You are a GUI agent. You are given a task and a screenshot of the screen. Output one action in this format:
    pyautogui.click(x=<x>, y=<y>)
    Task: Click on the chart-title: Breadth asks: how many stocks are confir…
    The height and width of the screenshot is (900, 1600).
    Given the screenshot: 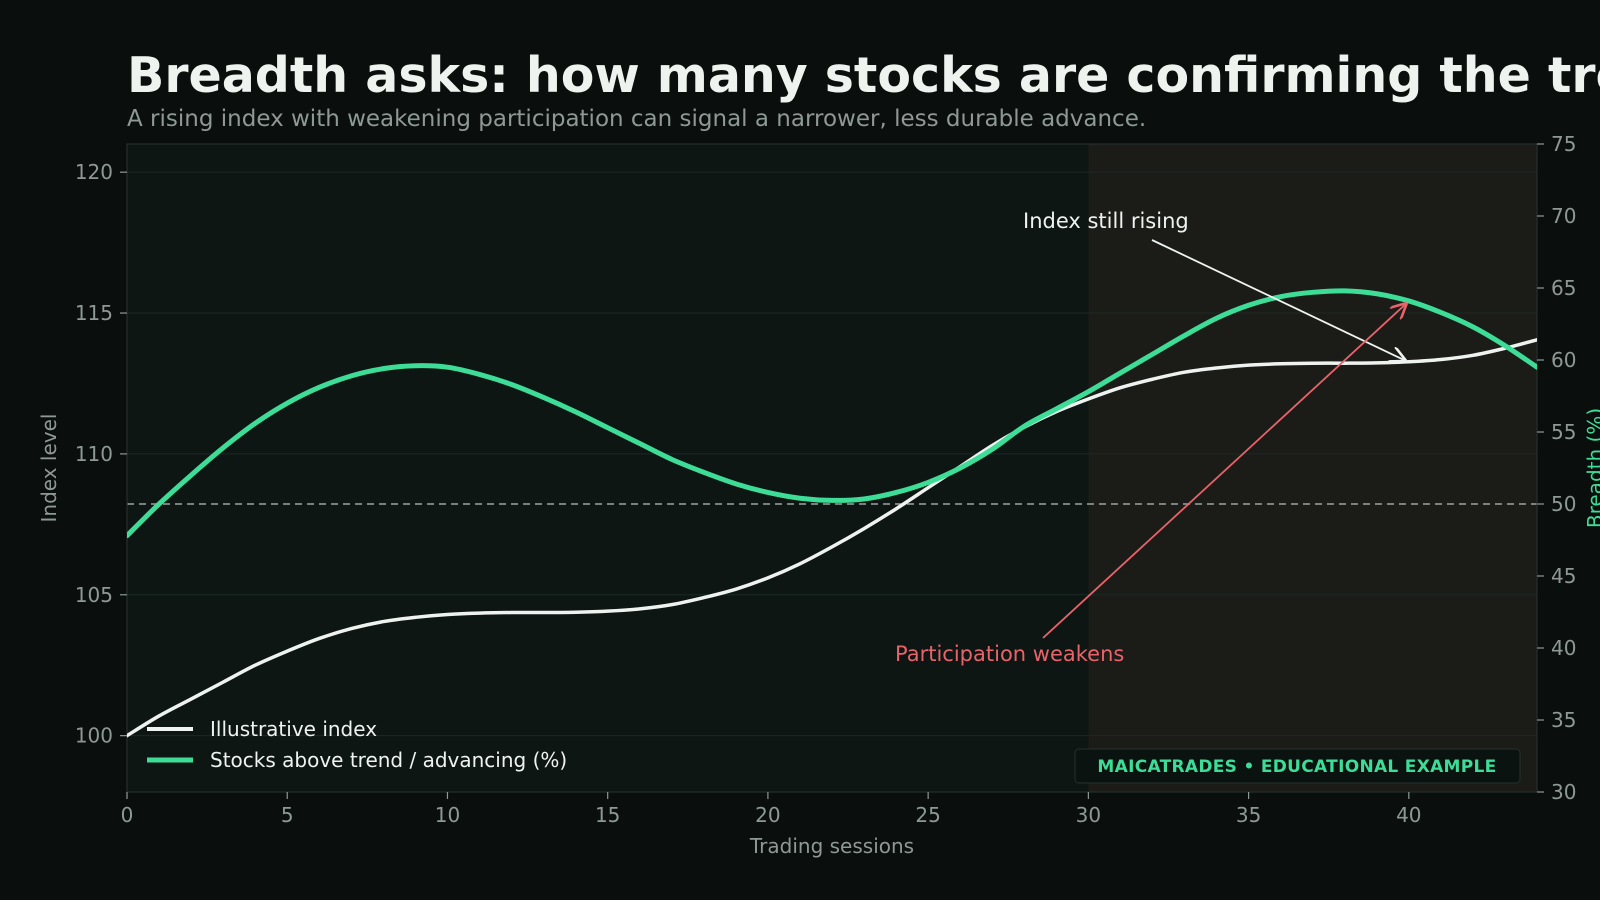 What is the action you would take?
    pyautogui.click(x=863, y=75)
    